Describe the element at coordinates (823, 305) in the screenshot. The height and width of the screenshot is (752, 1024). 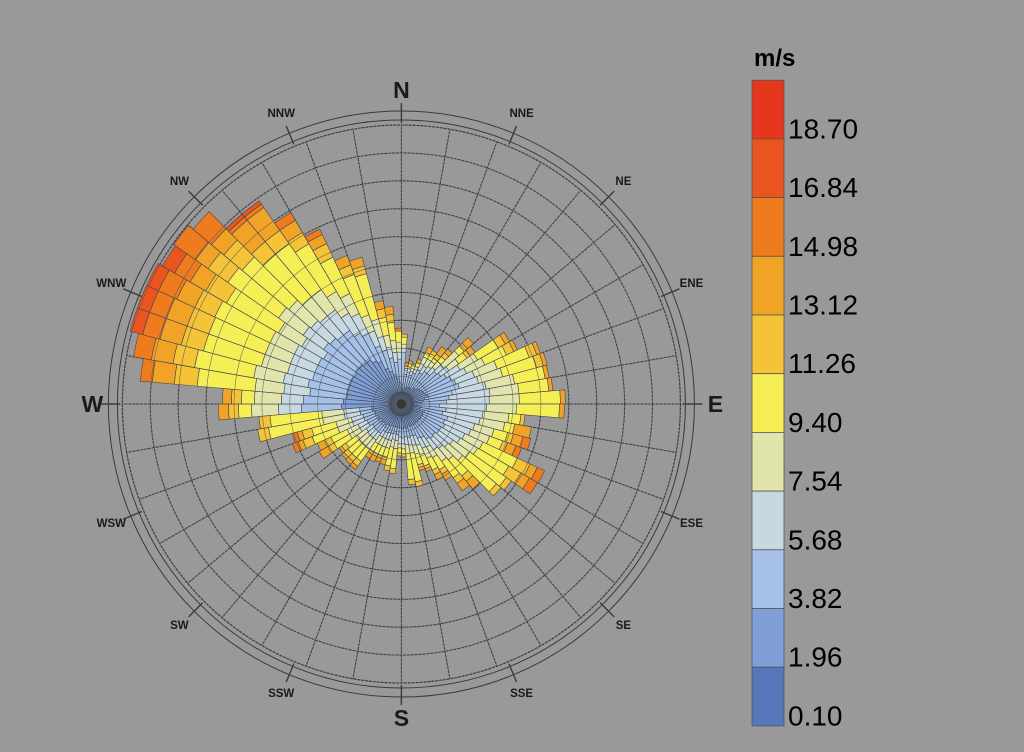
I see `svg-text: 13.12` at that location.